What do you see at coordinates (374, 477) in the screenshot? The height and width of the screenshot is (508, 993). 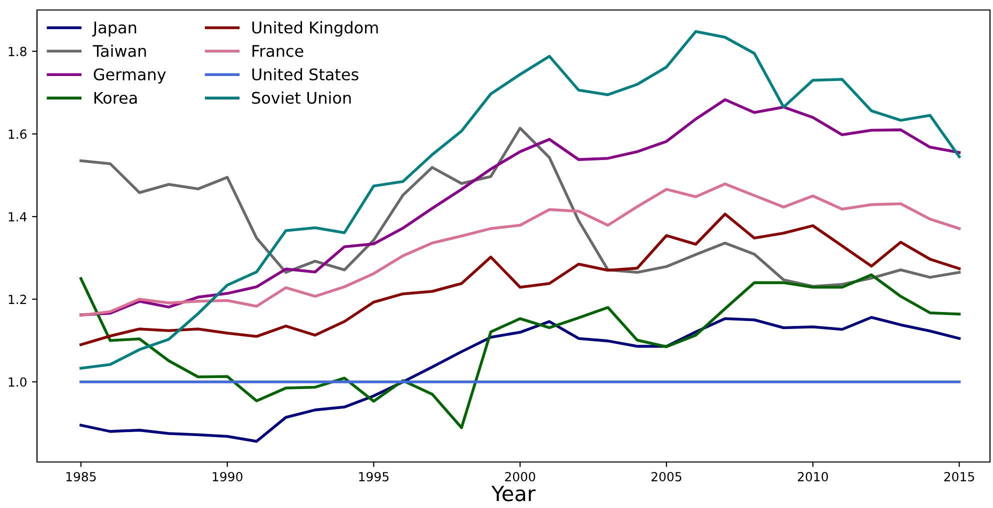 I see `x-tick-label: 1995` at bounding box center [374, 477].